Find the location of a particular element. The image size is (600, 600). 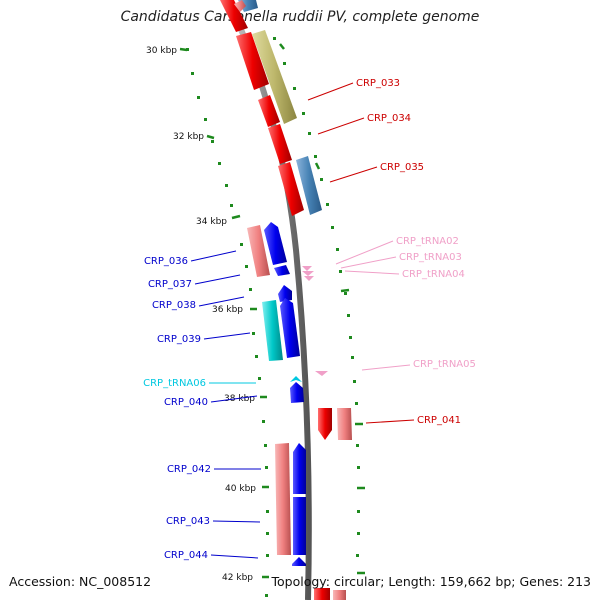

gene-arrow-CRP_035-gene is located at coordinates (309, 185).